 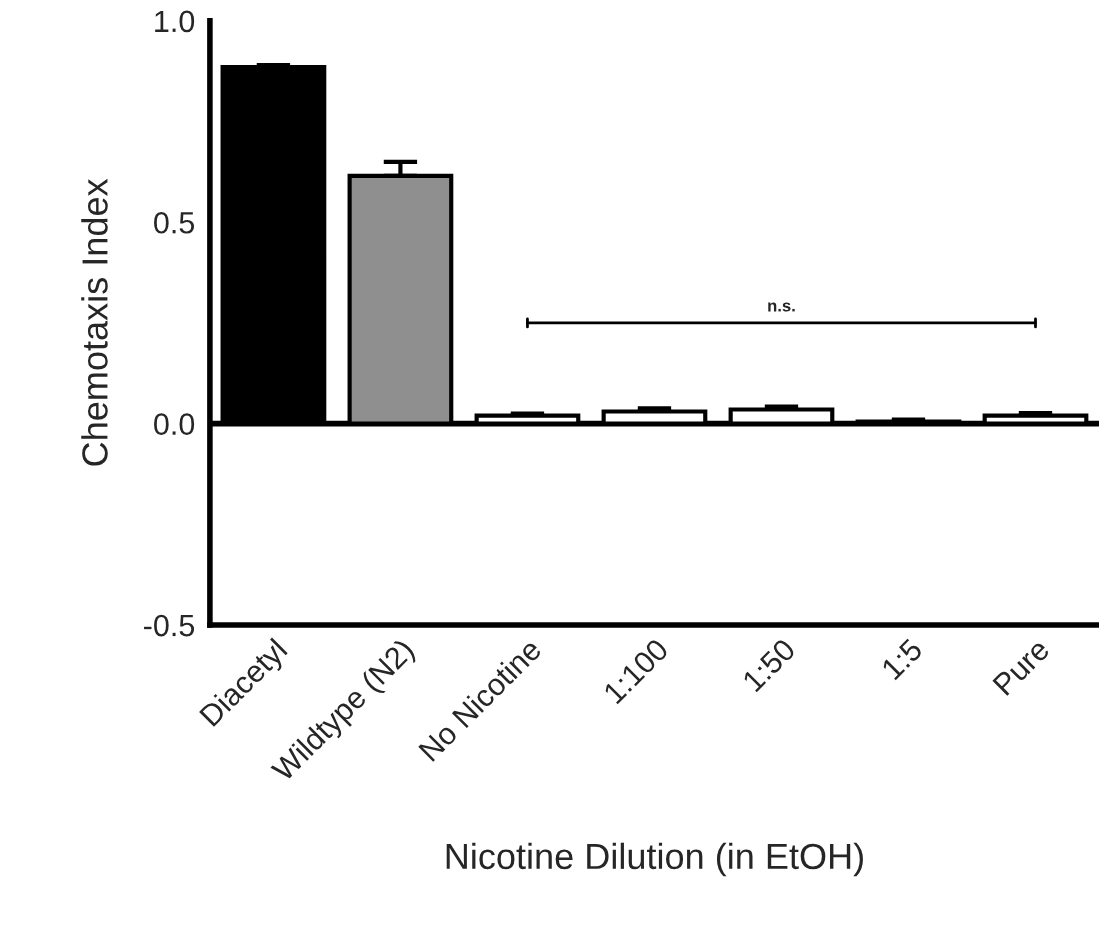 What do you see at coordinates (902, 659) in the screenshot?
I see `x-tick-label: 1:5` at bounding box center [902, 659].